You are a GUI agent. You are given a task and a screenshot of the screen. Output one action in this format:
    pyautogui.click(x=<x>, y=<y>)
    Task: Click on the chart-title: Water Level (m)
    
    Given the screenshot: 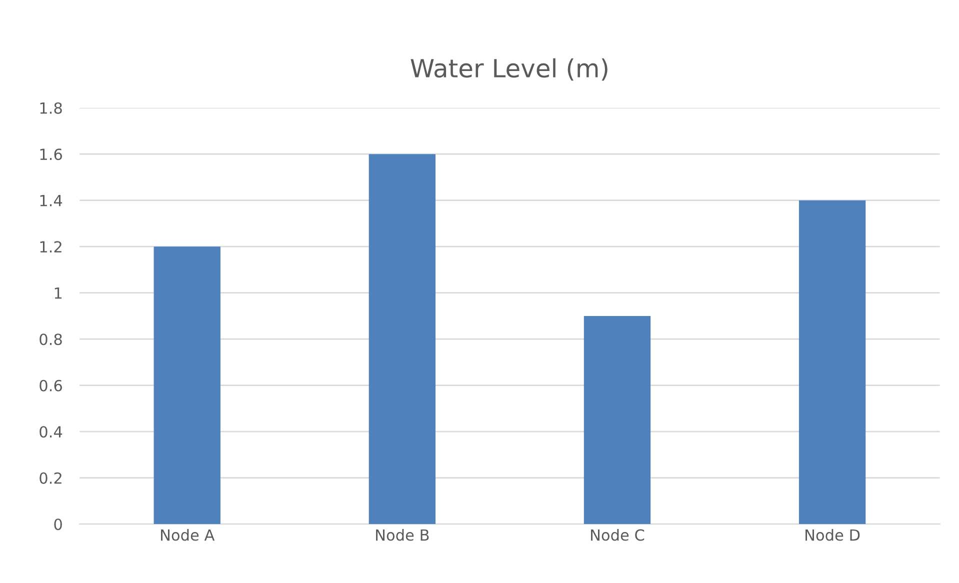 What is the action you would take?
    pyautogui.click(x=509, y=69)
    